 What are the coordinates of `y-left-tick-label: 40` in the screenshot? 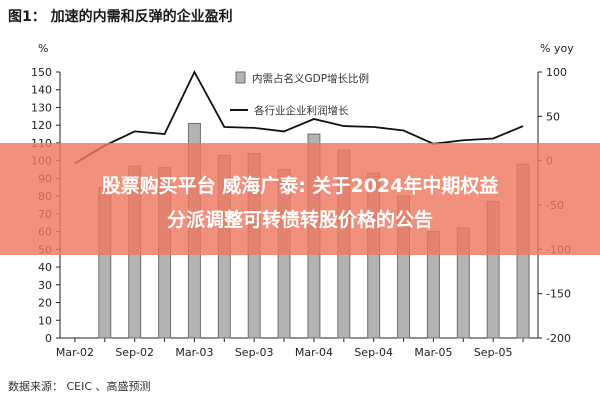 It's located at (45, 267).